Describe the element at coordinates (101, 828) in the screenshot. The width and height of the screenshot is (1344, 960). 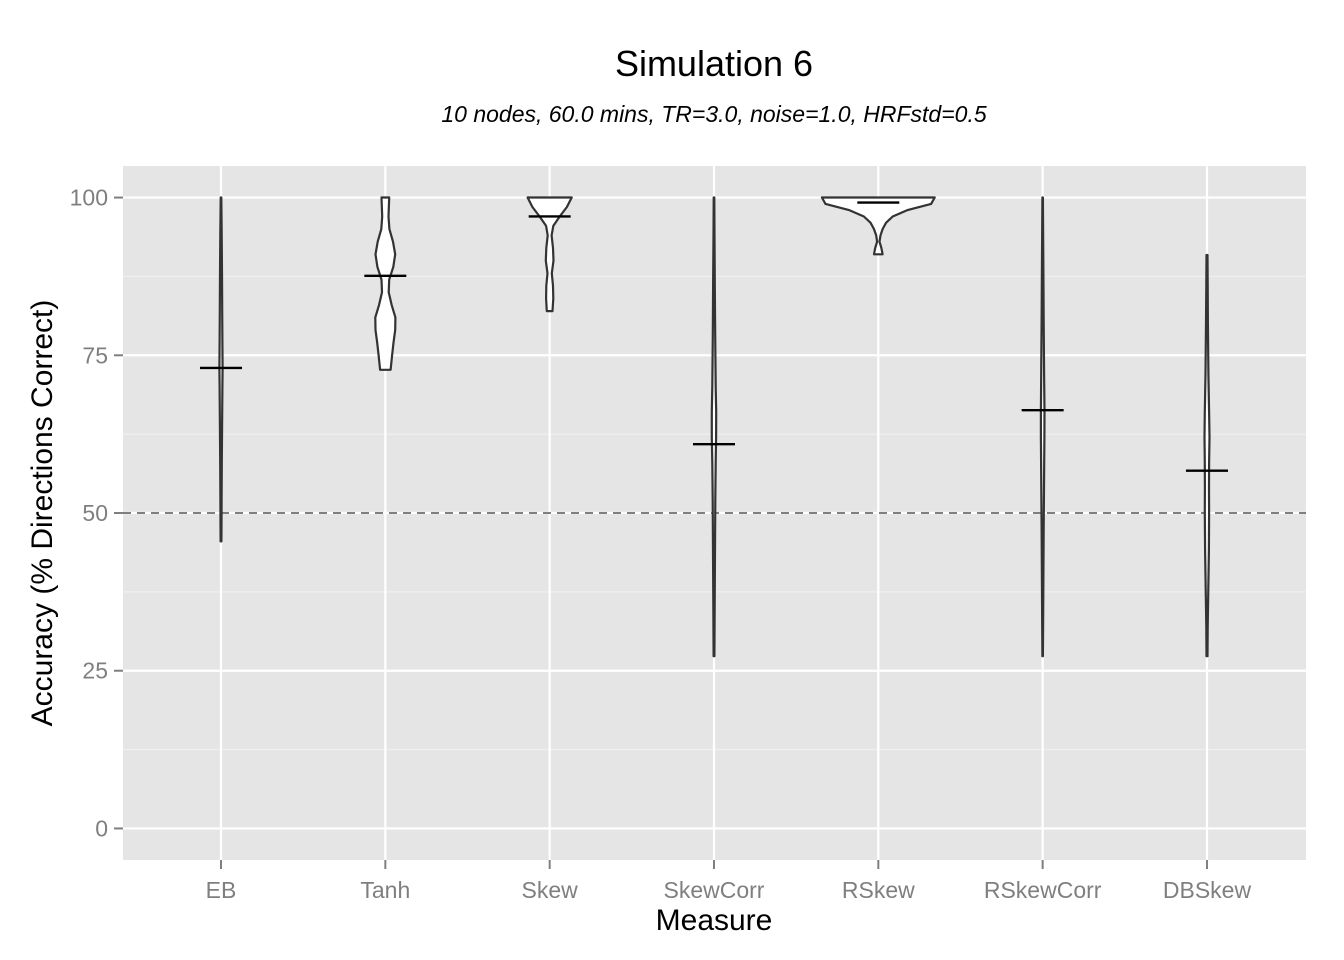
I see `y-tick-label: 0` at that location.